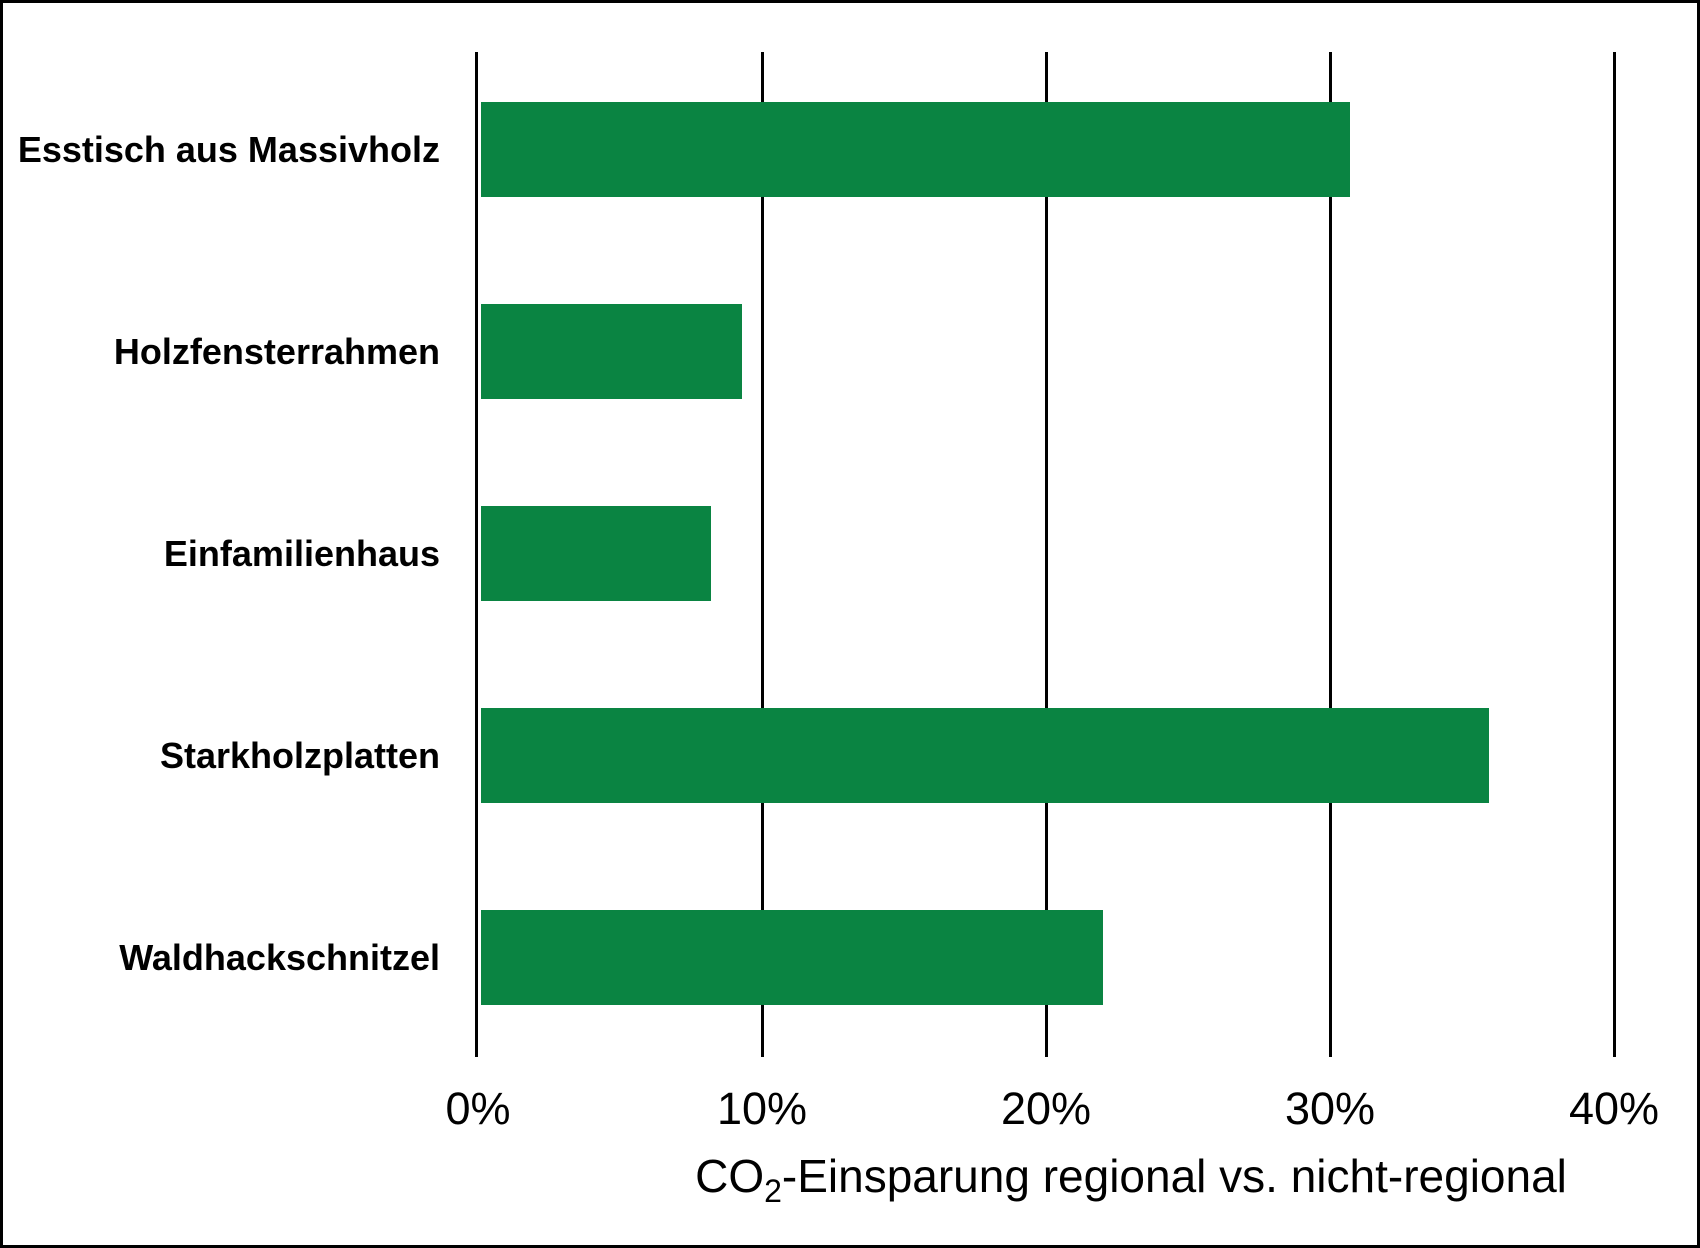 The height and width of the screenshot is (1248, 1700). I want to click on category-label-4: Starkholzplatten, so click(299, 755).